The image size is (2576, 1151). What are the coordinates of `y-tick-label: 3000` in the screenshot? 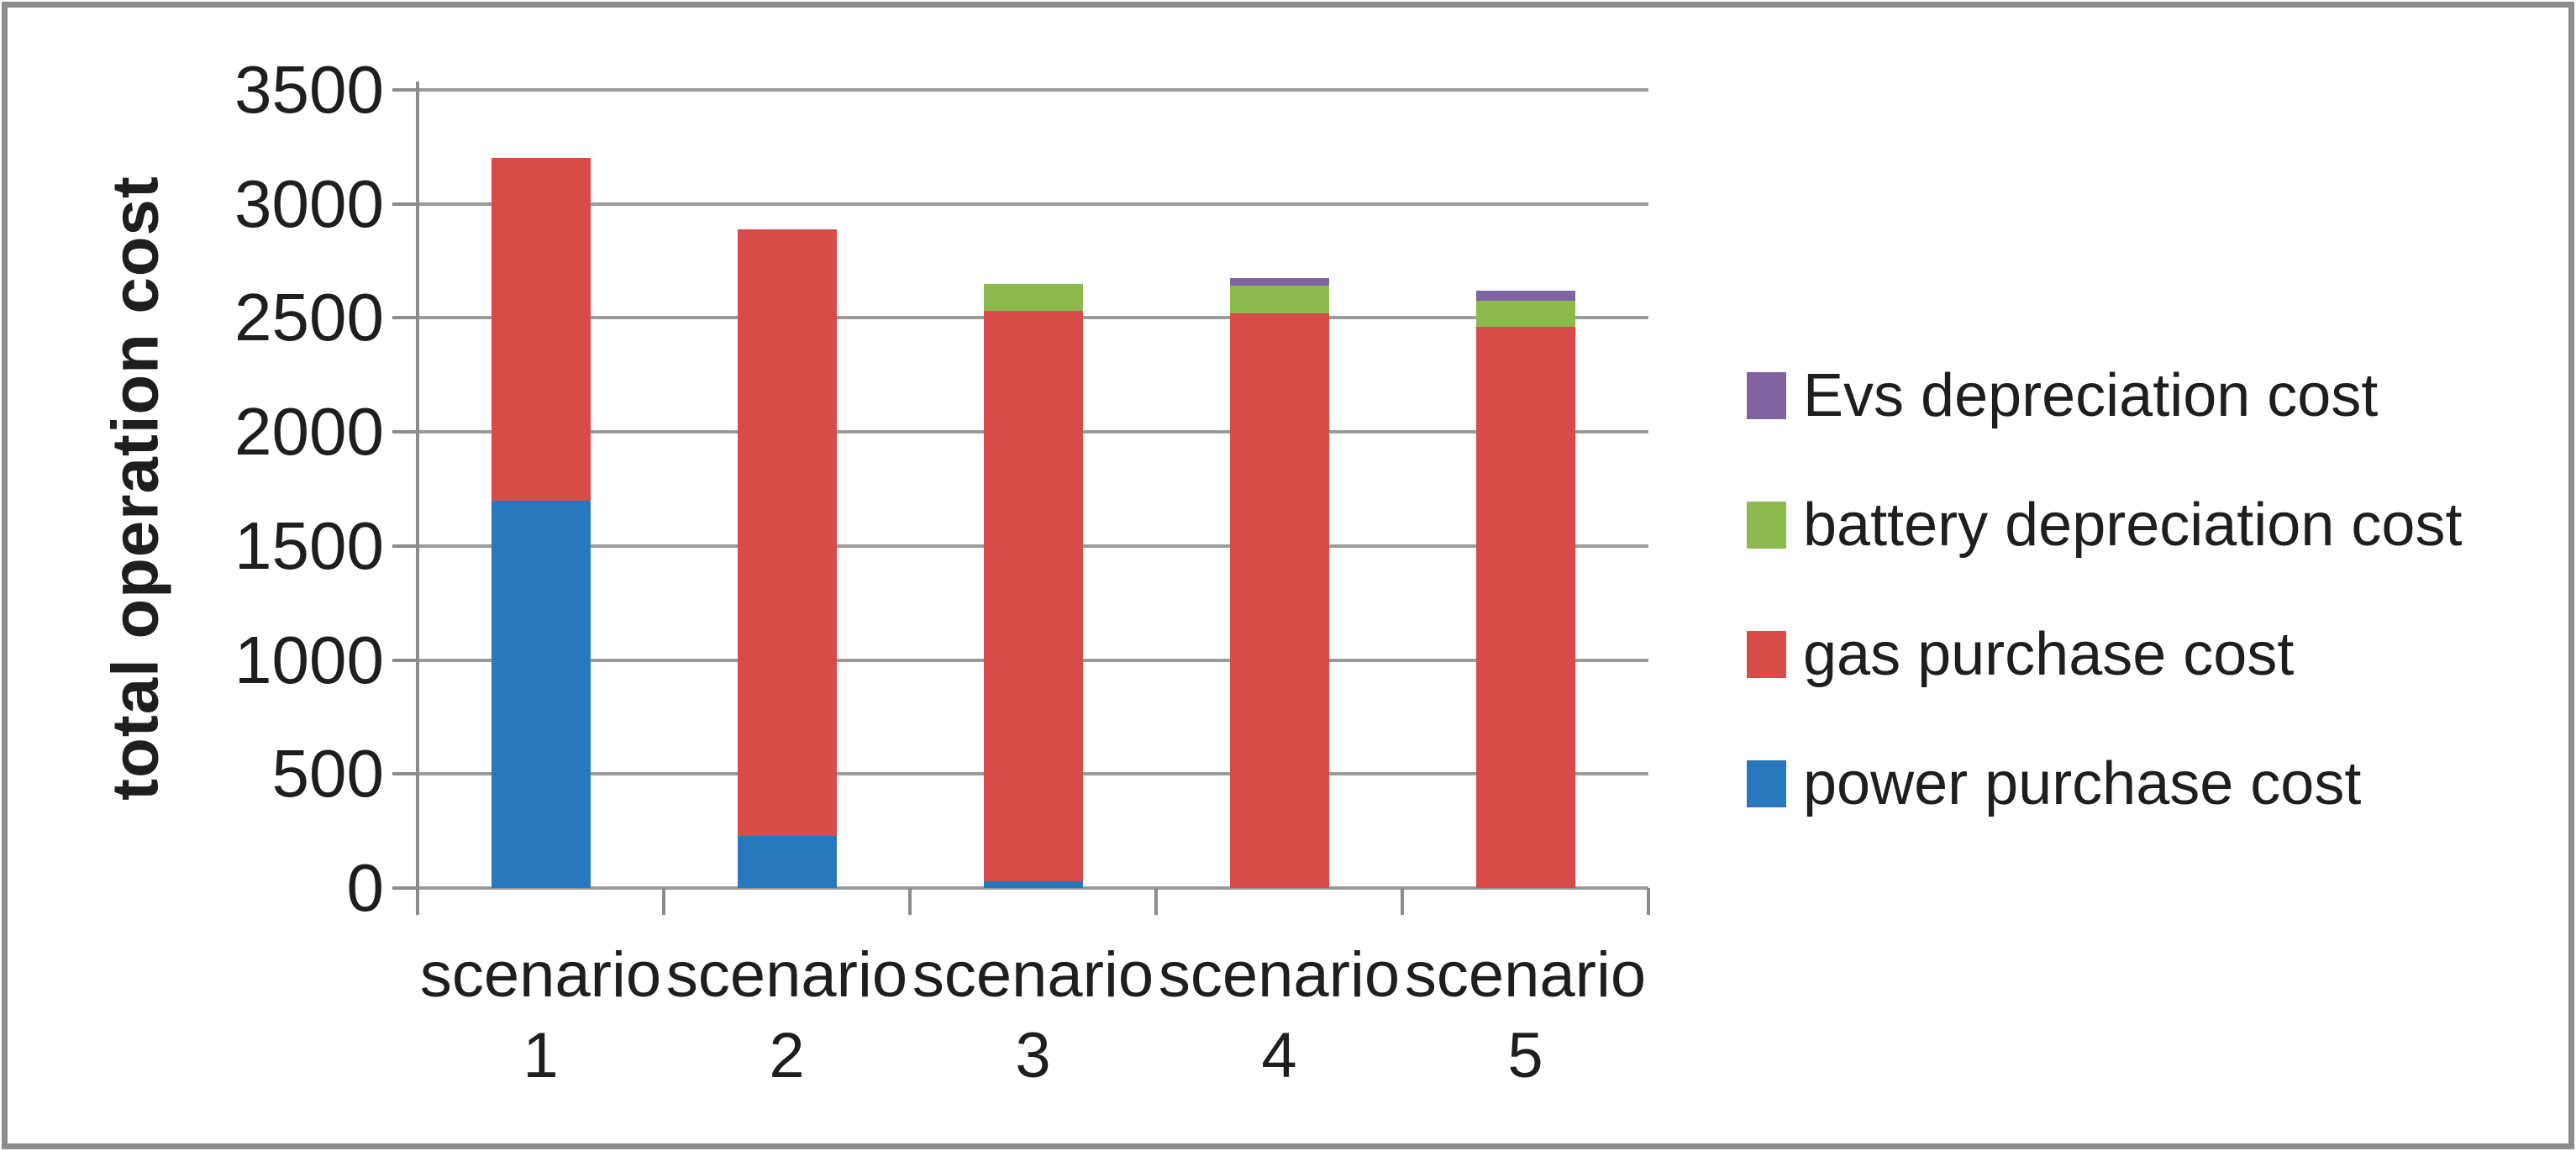 It's located at (309, 203).